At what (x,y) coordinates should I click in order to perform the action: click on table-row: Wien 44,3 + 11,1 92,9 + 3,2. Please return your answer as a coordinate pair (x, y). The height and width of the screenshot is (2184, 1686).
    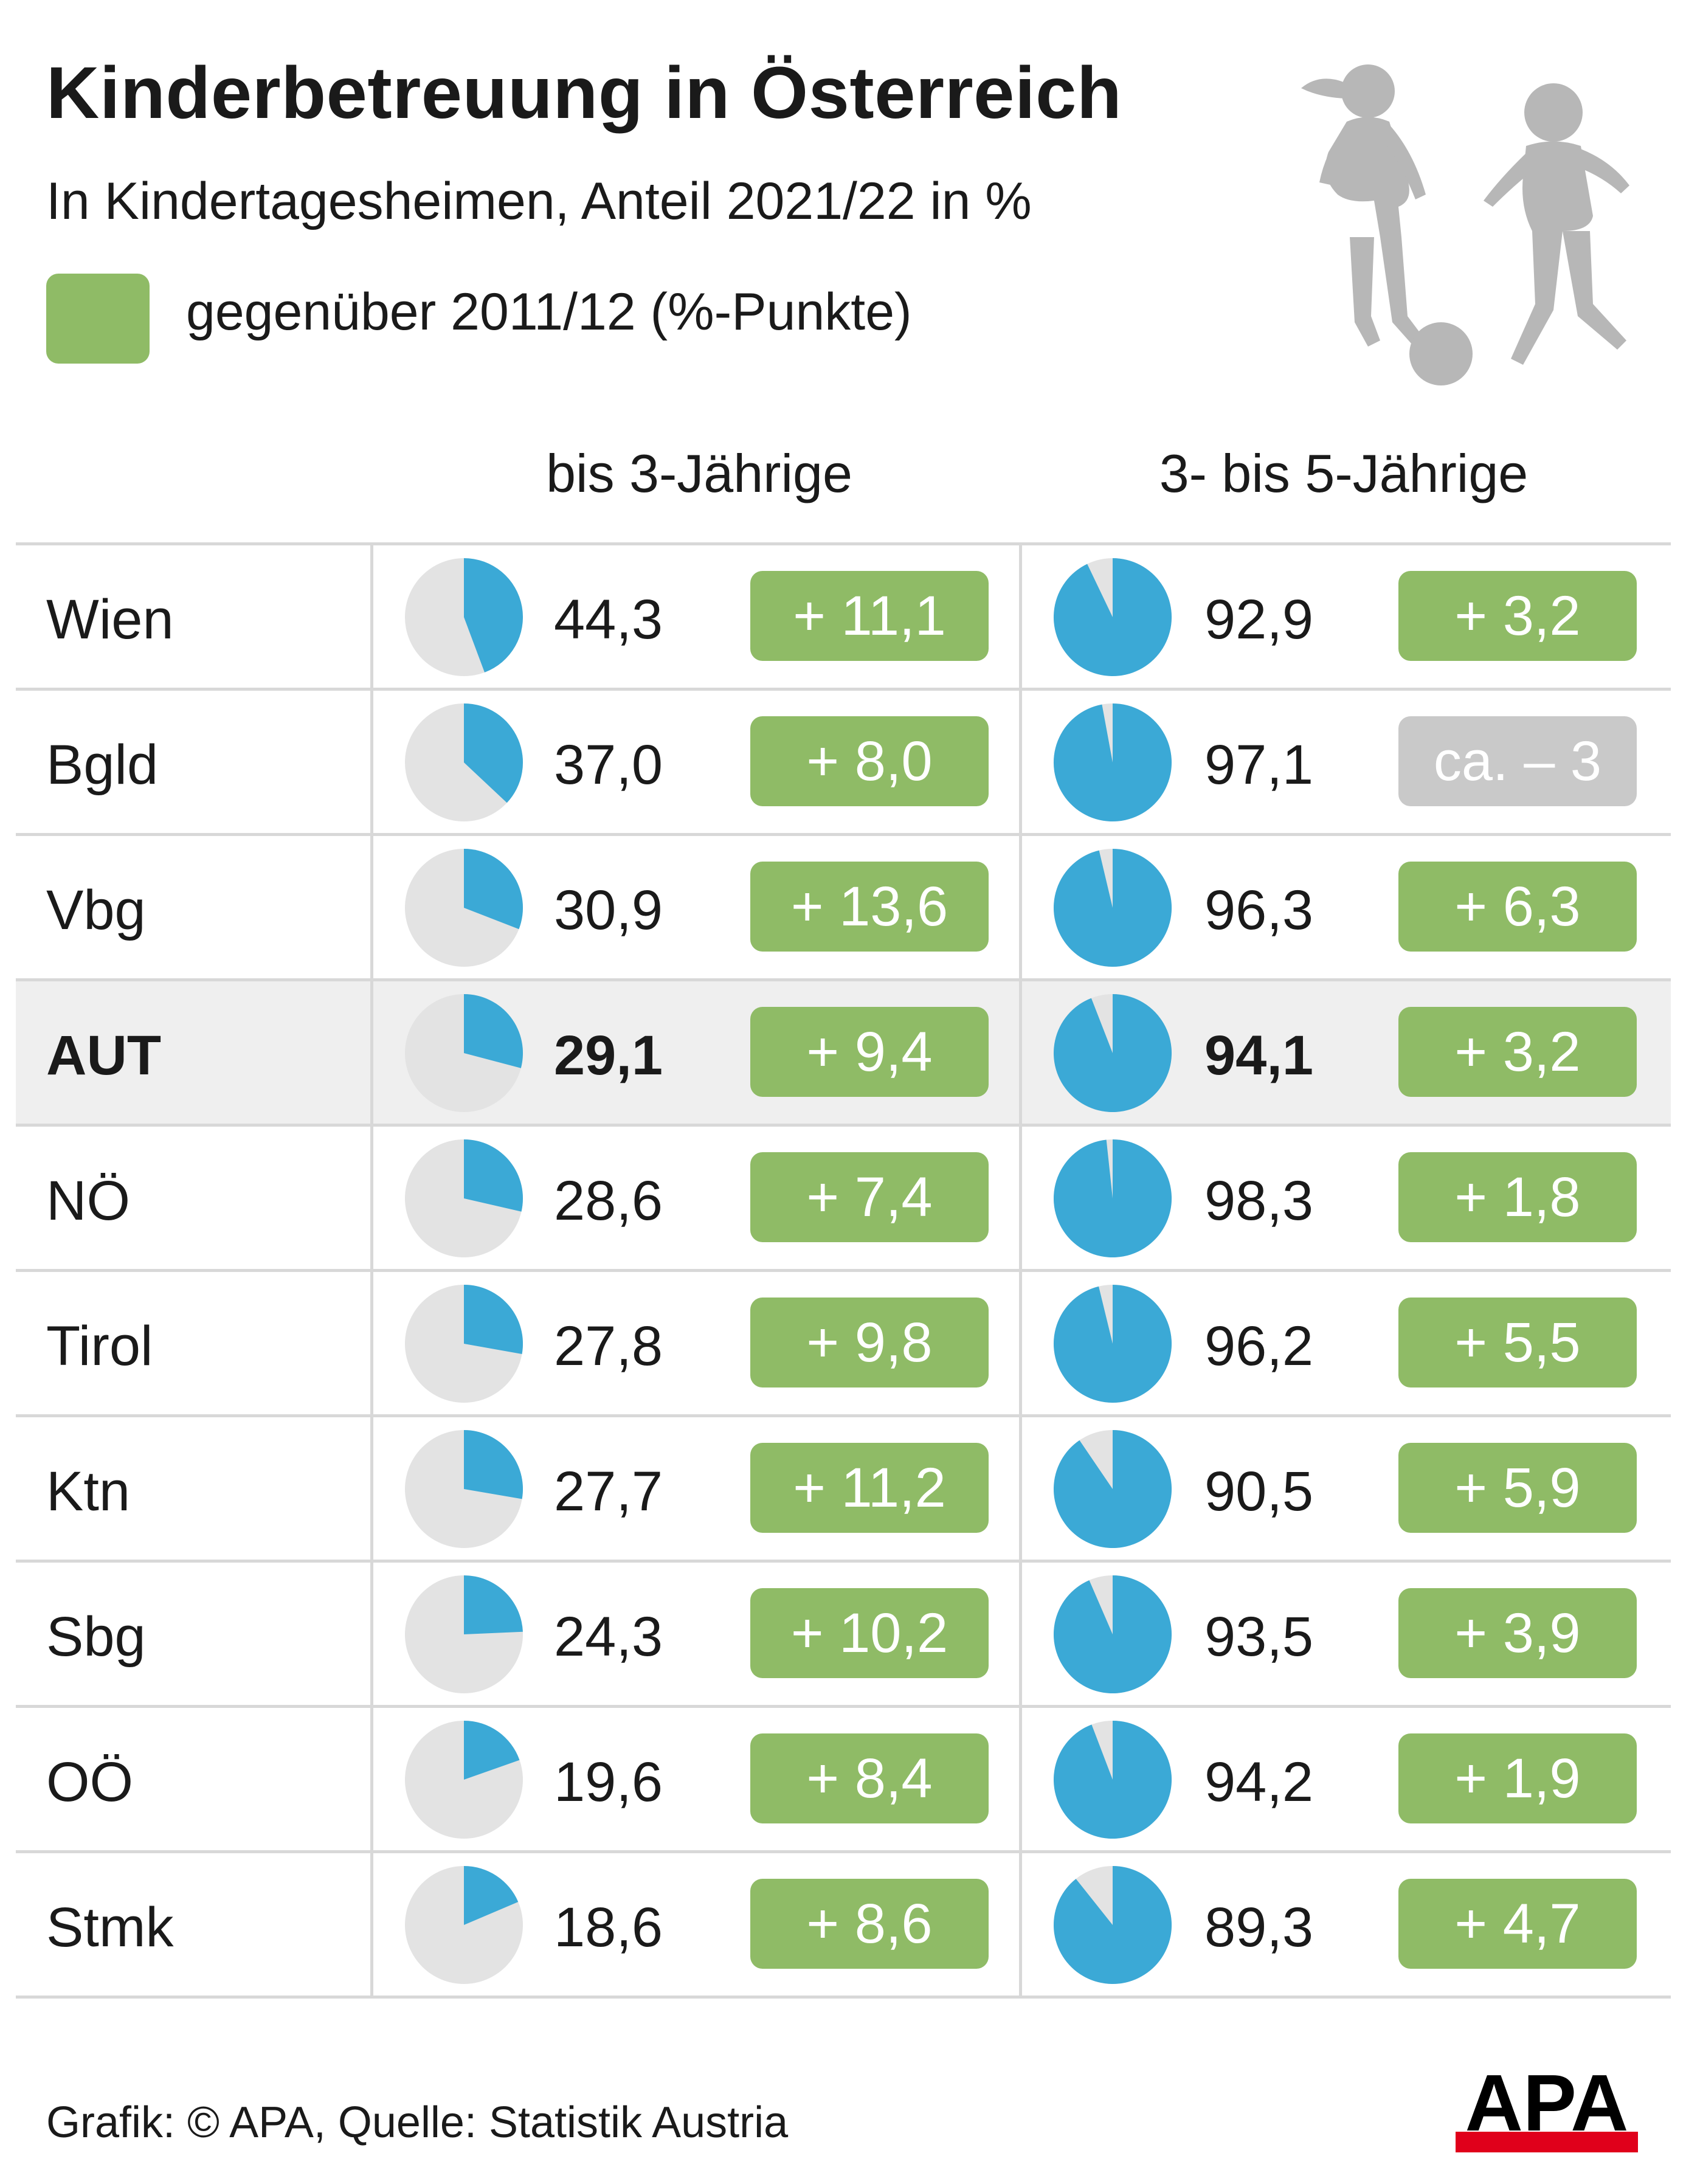
    Looking at the image, I should click on (843, 615).